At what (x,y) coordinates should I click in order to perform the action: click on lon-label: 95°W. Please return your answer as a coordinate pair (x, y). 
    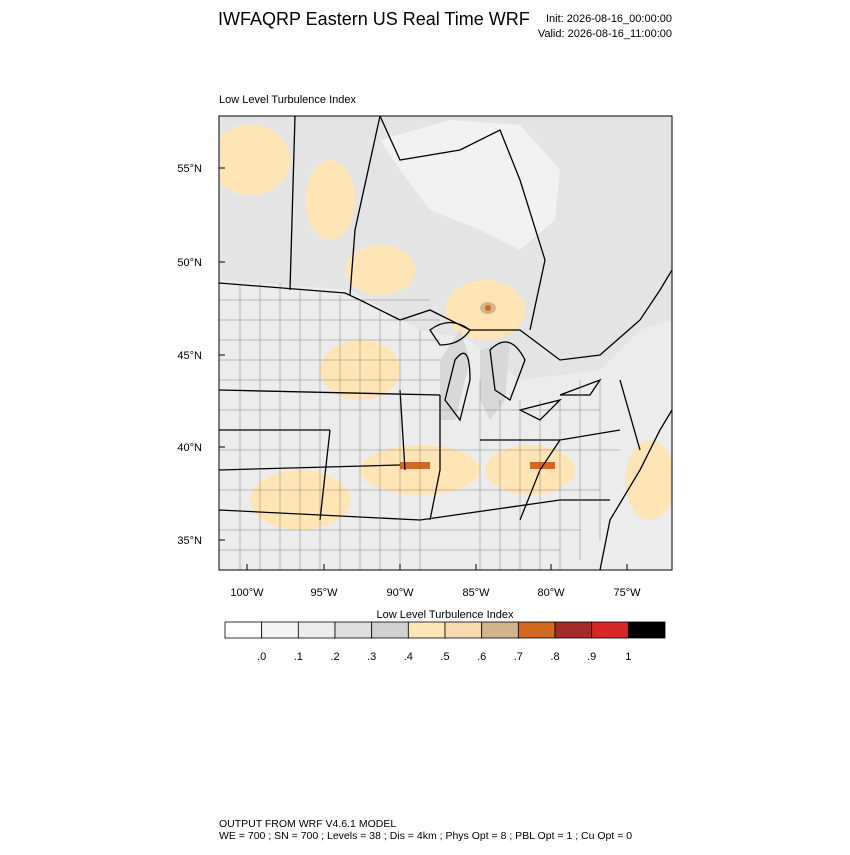
    Looking at the image, I should click on (324, 593).